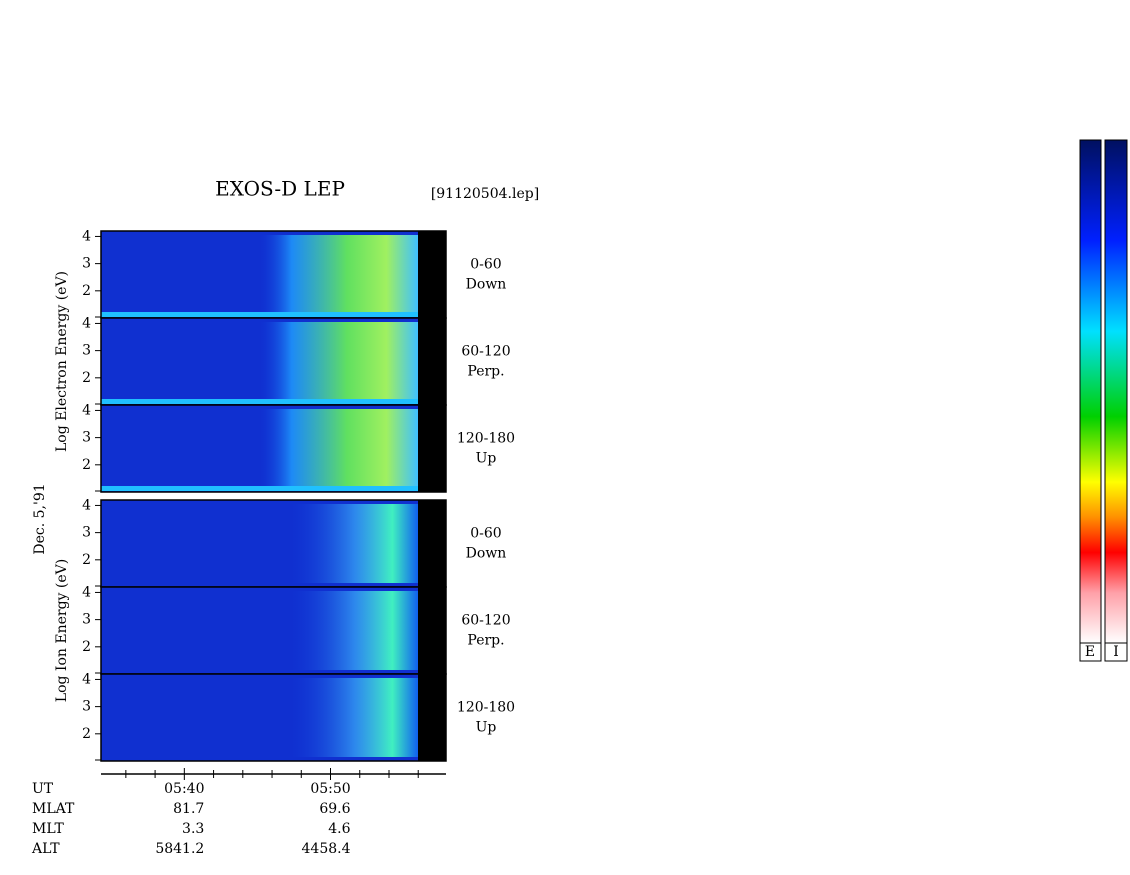 Image resolution: width=1130 pixels, height=875 pixels. I want to click on ephemeris-value: 69.6, so click(334, 809).